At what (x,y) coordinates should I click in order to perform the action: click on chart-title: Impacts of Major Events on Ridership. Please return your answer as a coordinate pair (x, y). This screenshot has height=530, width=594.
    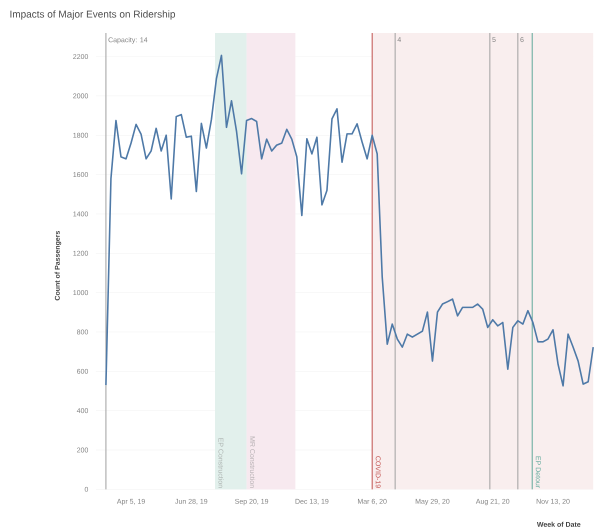
    Looking at the image, I should click on (93, 15).